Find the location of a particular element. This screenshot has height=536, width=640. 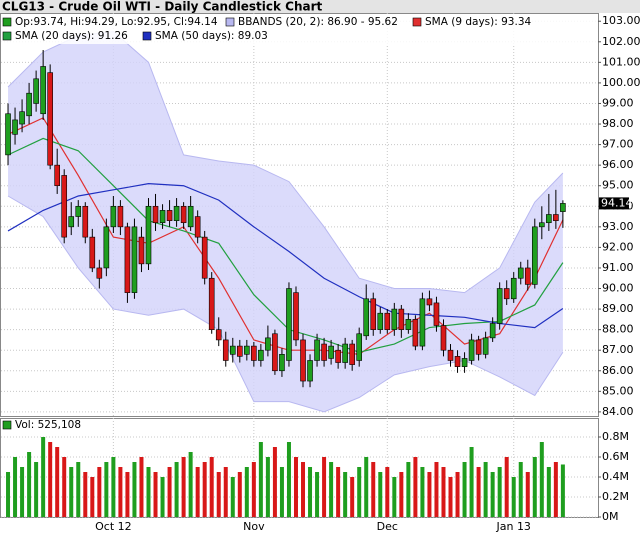

legend-box is located at coordinates (299, 29).